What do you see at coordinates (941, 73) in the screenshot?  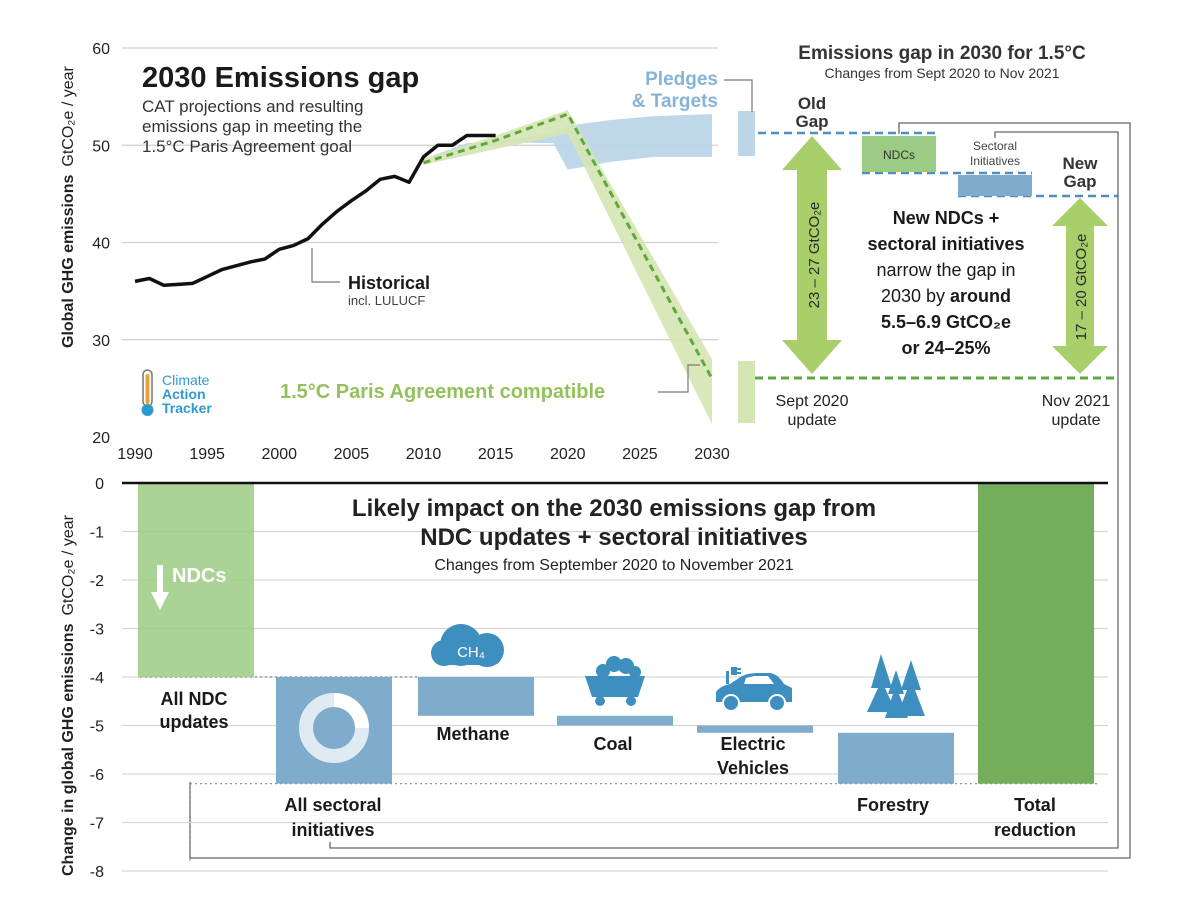 I see `gap-panel-subtitle: Changes from Sept 2020 to Nov 2021` at bounding box center [941, 73].